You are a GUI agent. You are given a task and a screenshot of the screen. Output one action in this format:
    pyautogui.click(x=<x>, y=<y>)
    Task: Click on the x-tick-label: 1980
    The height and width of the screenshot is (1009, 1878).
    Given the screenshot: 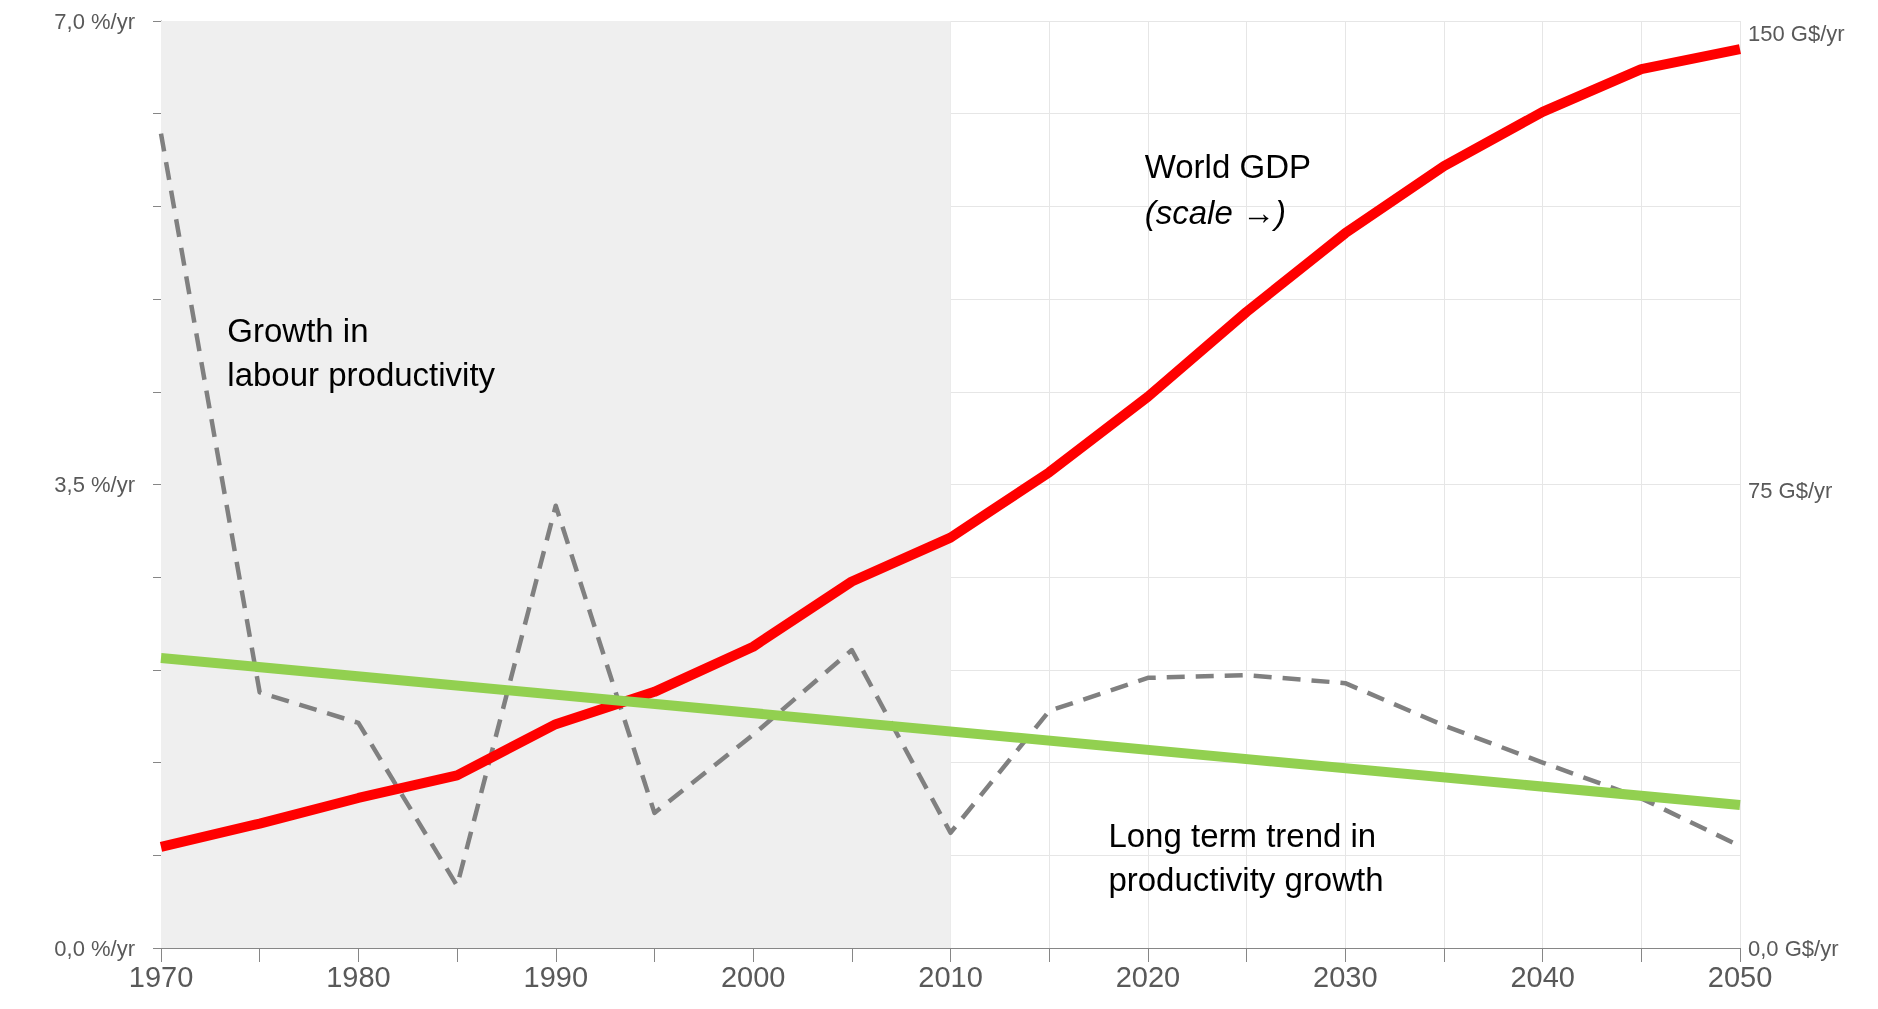 What is the action you would take?
    pyautogui.click(x=358, y=976)
    